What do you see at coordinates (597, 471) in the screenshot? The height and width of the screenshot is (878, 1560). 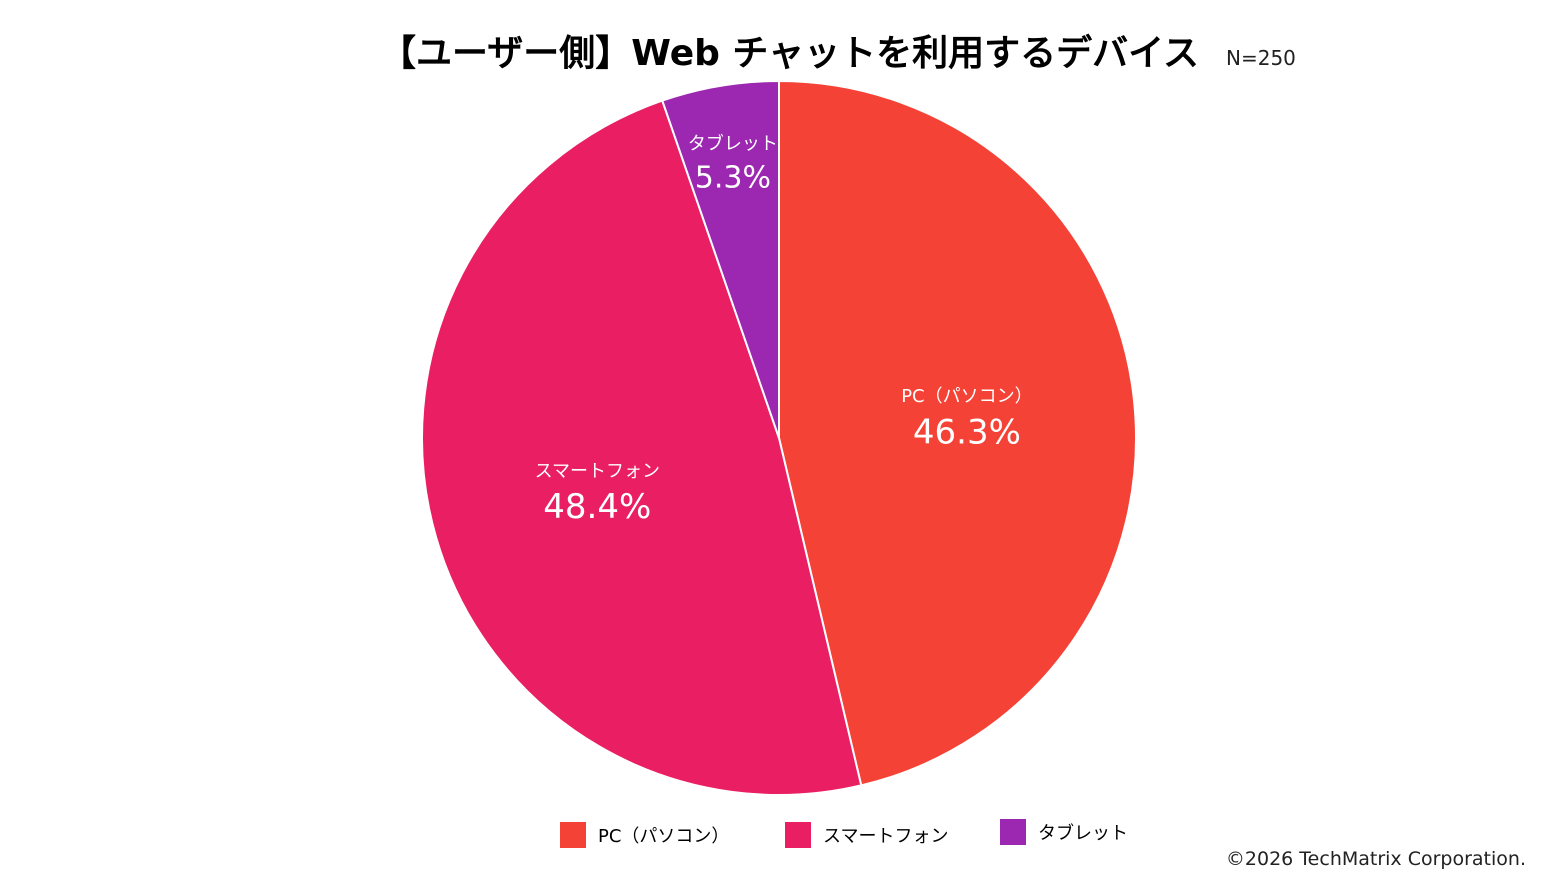 I see `pie-label-smartphone-category: スマートフォン` at bounding box center [597, 471].